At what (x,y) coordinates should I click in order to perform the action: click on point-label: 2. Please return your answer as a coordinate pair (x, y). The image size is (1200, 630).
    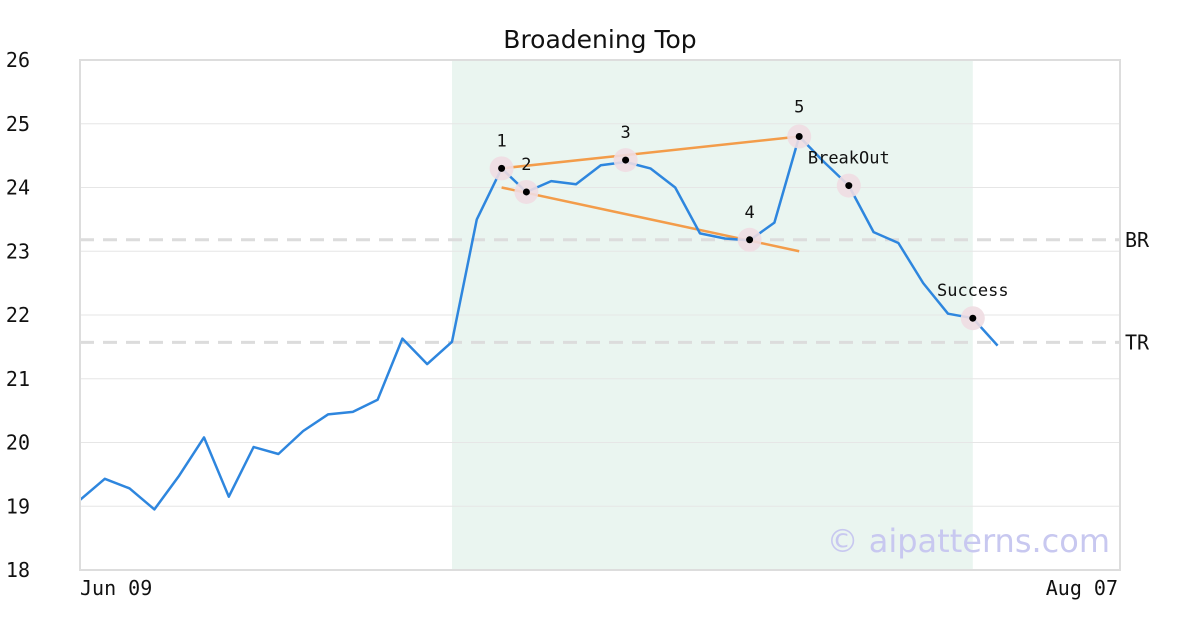
    Looking at the image, I should click on (526, 165).